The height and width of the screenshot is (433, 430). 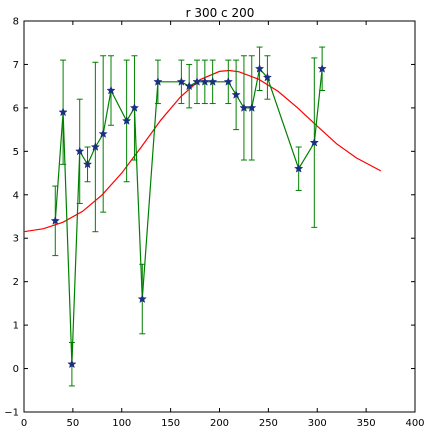 What do you see at coordinates (16, 239) in the screenshot?
I see `y-tick-label: 3` at bounding box center [16, 239].